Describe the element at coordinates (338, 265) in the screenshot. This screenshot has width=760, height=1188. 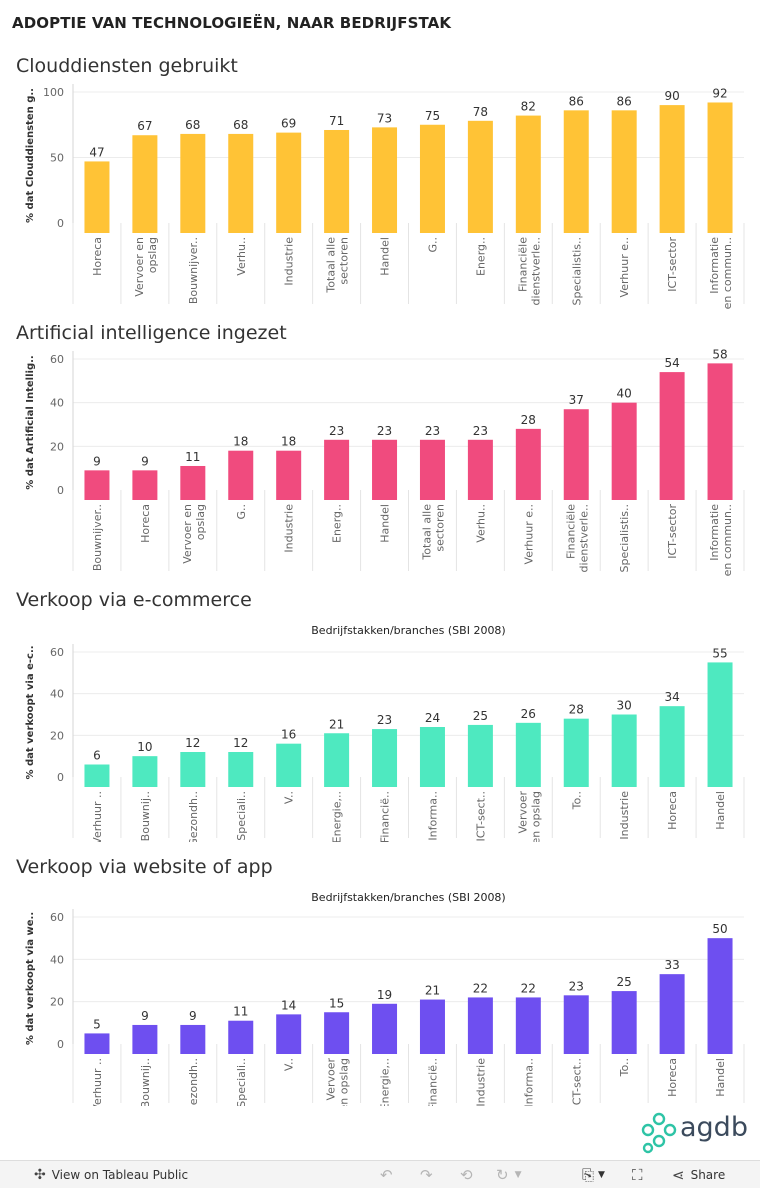
I see `x-tick-label: Totaal allesectoren` at that location.